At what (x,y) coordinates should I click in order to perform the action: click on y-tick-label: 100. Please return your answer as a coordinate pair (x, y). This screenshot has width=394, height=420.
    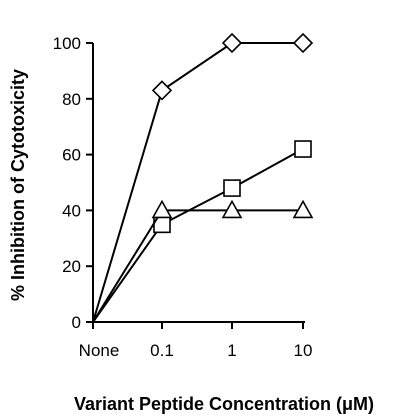
    Looking at the image, I should click on (67, 43).